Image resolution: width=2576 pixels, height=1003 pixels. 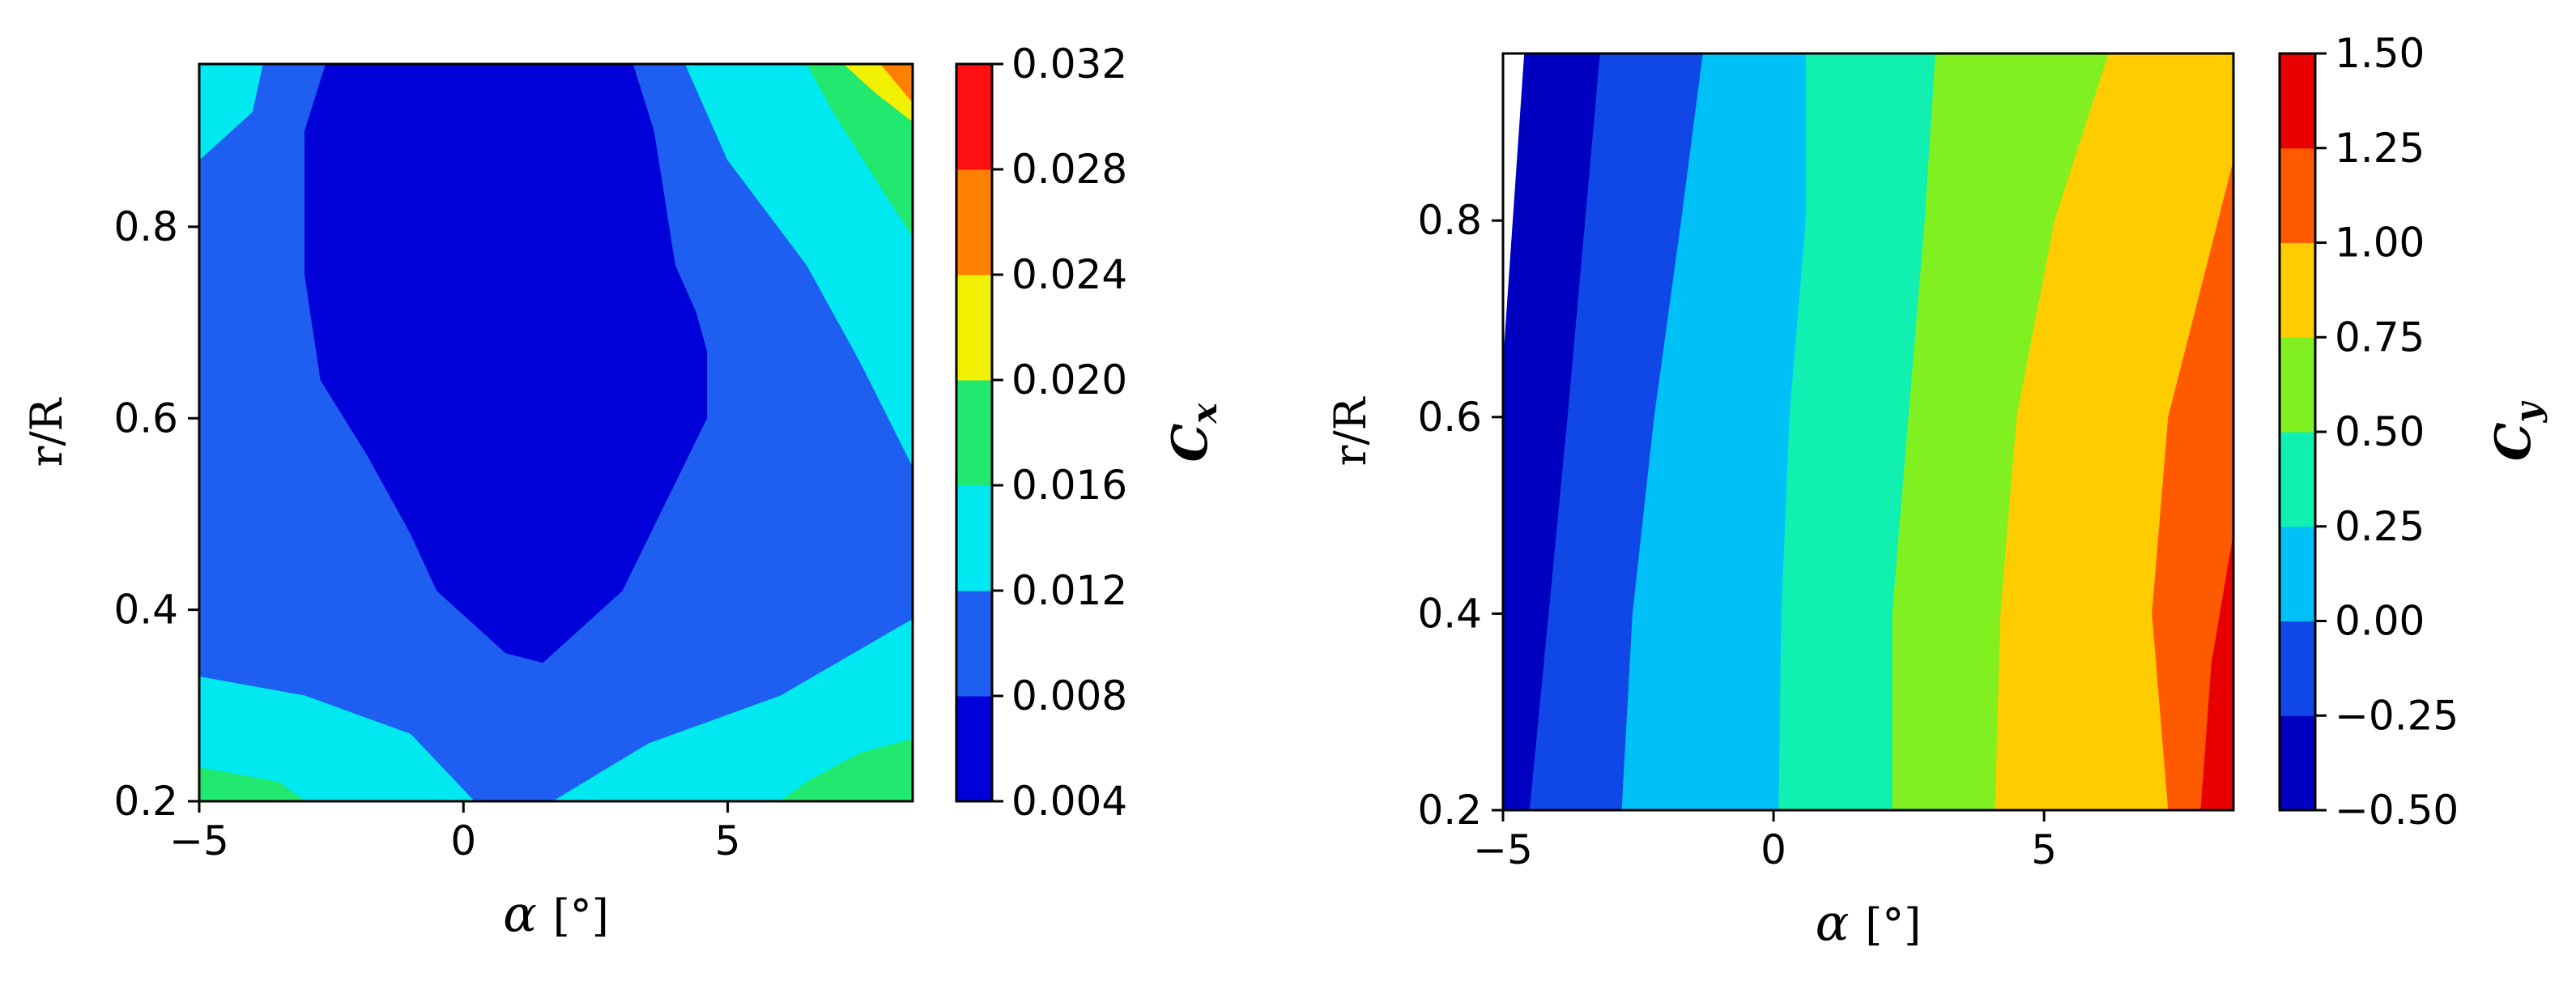 I want to click on right-ylabel: r/R, so click(x=1350, y=431).